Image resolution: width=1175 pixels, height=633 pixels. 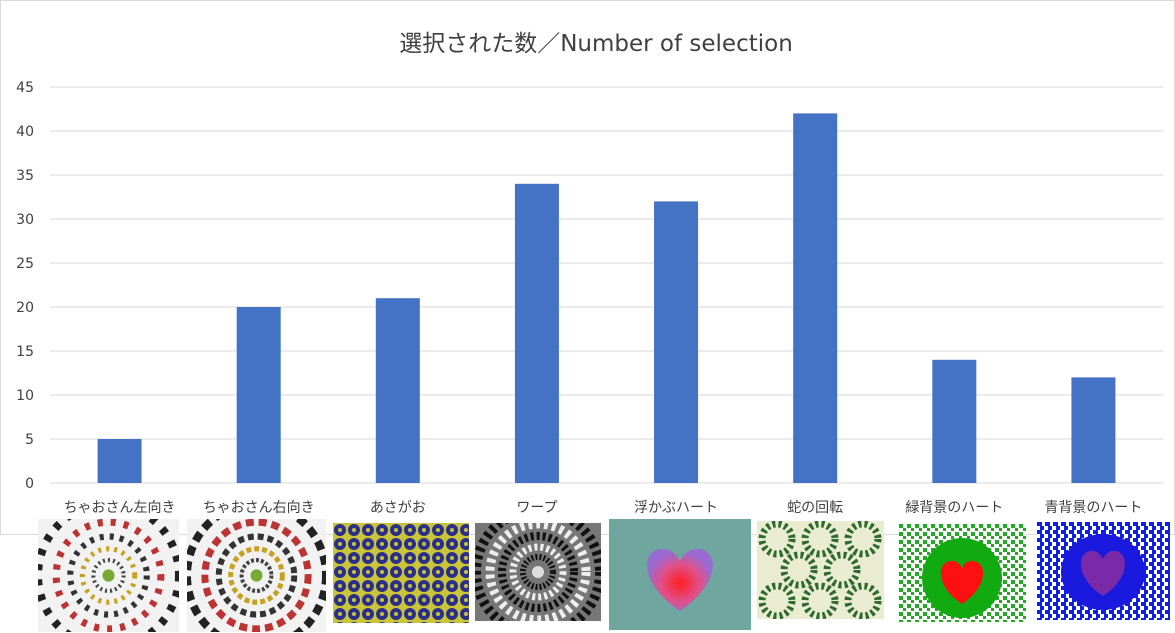 What do you see at coordinates (676, 508) in the screenshot?
I see `x-tick-label: 浮かぶハート` at bounding box center [676, 508].